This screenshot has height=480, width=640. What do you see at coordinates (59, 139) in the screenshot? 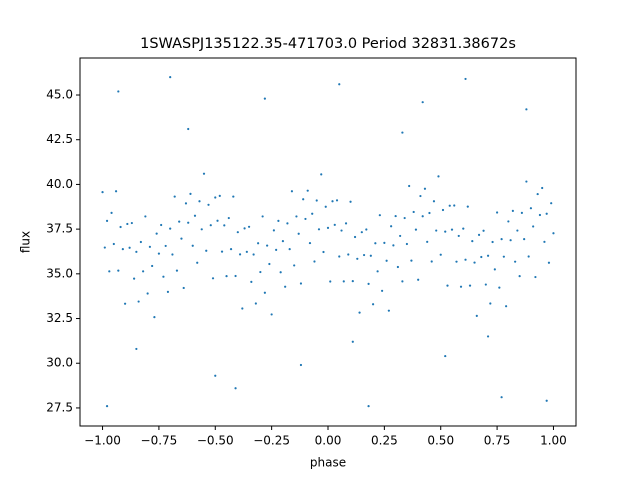
I see `y-tick-label: 42.5` at bounding box center [59, 139].